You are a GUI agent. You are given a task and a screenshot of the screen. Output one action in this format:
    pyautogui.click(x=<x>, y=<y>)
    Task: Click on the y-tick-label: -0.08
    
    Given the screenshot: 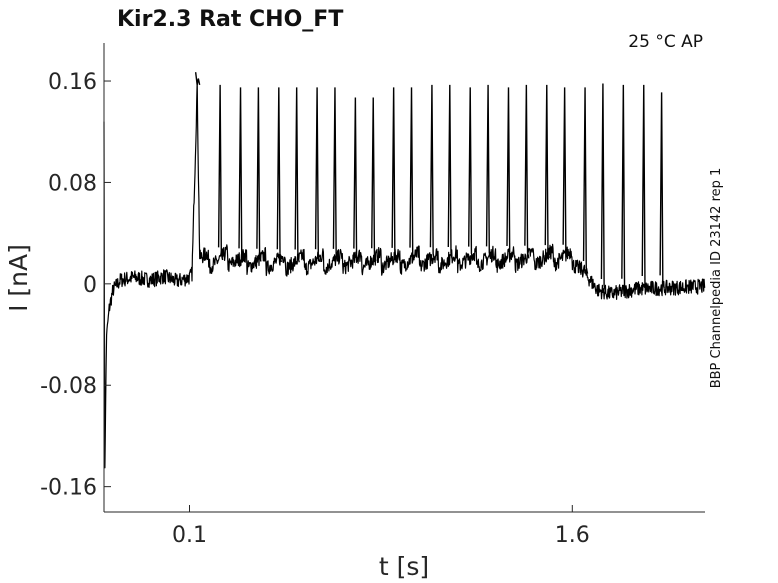 What is the action you would take?
    pyautogui.click(x=68, y=386)
    